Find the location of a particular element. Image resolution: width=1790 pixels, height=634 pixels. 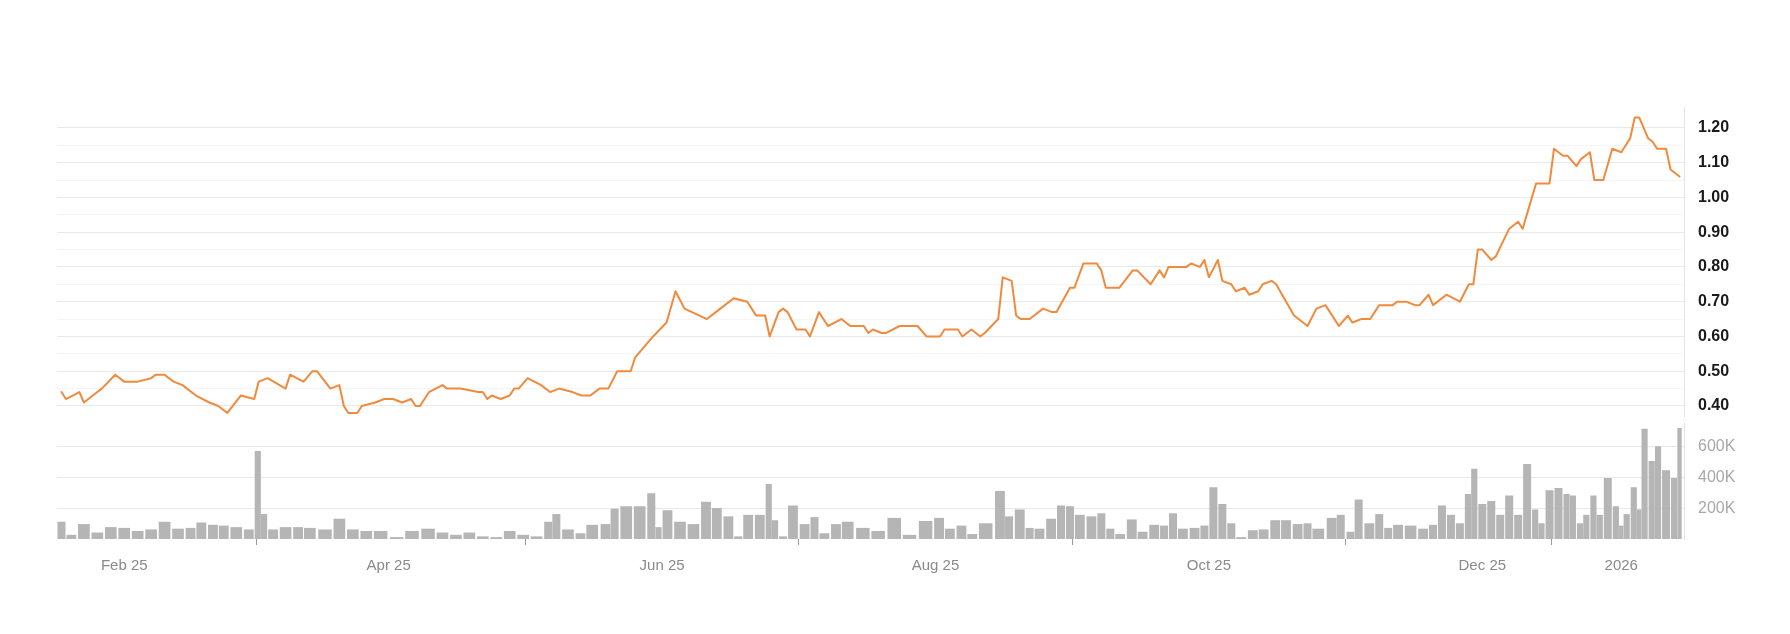

y-tick-label: 0.50 is located at coordinates (1714, 370).